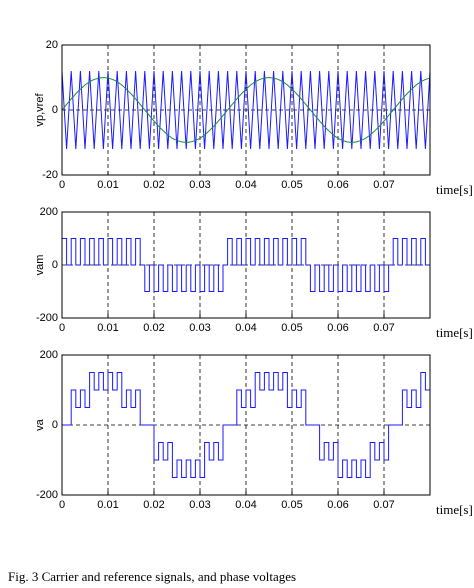  What do you see at coordinates (40, 110) in the screenshot?
I see `y-axis-label: vp,vref` at bounding box center [40, 110].